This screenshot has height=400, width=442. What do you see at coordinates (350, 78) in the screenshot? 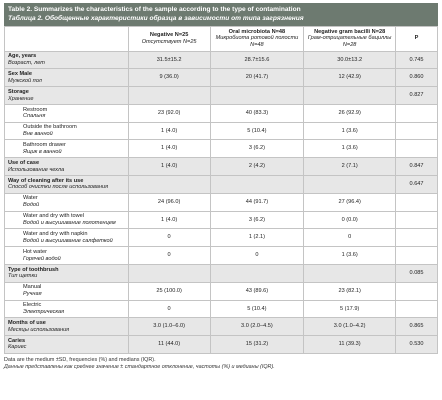
I see `cell: 12 (42.9)` at bounding box center [350, 78].